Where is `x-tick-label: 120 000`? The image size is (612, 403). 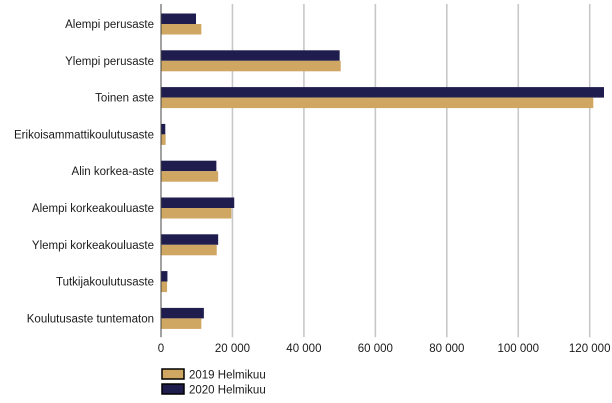
x-tick-label: 120 000 is located at coordinates (590, 349).